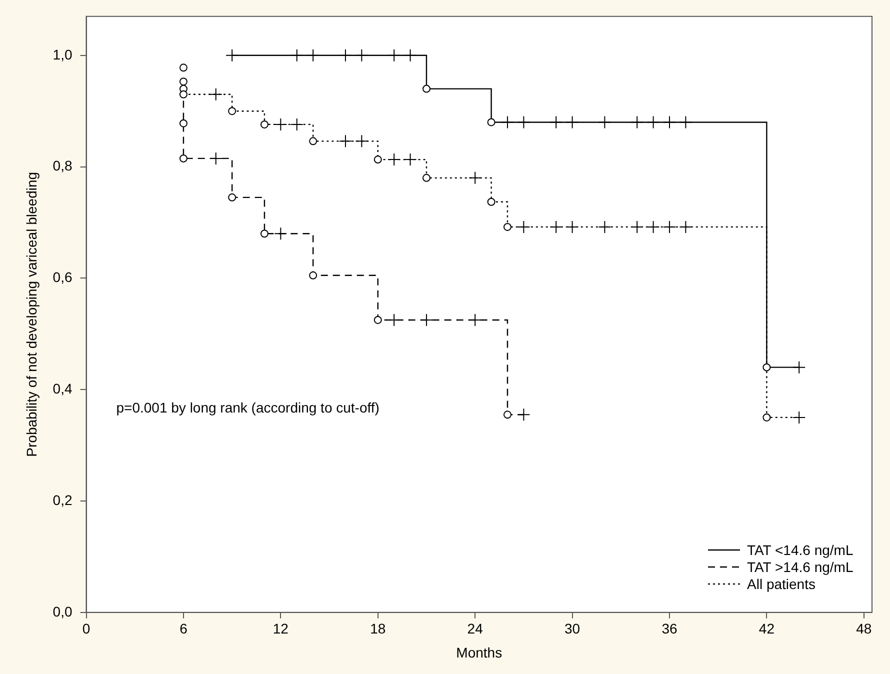  Describe the element at coordinates (572, 628) in the screenshot. I see `x-tick-label: 30` at that location.